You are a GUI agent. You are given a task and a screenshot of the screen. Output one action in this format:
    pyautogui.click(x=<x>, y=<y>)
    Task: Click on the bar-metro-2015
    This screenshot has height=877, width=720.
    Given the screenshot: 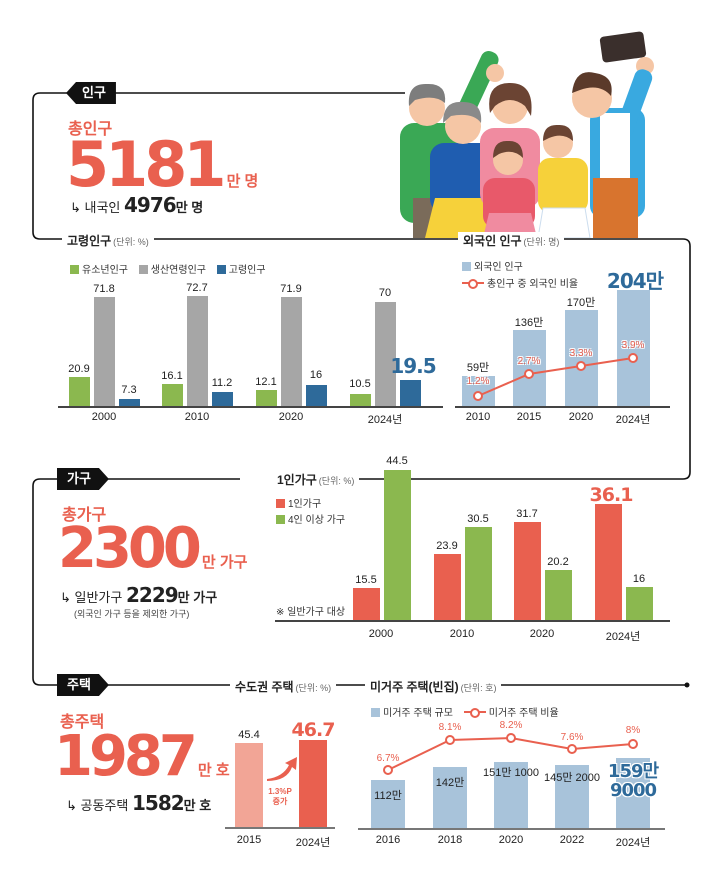 What is the action you would take?
    pyautogui.click(x=249, y=785)
    